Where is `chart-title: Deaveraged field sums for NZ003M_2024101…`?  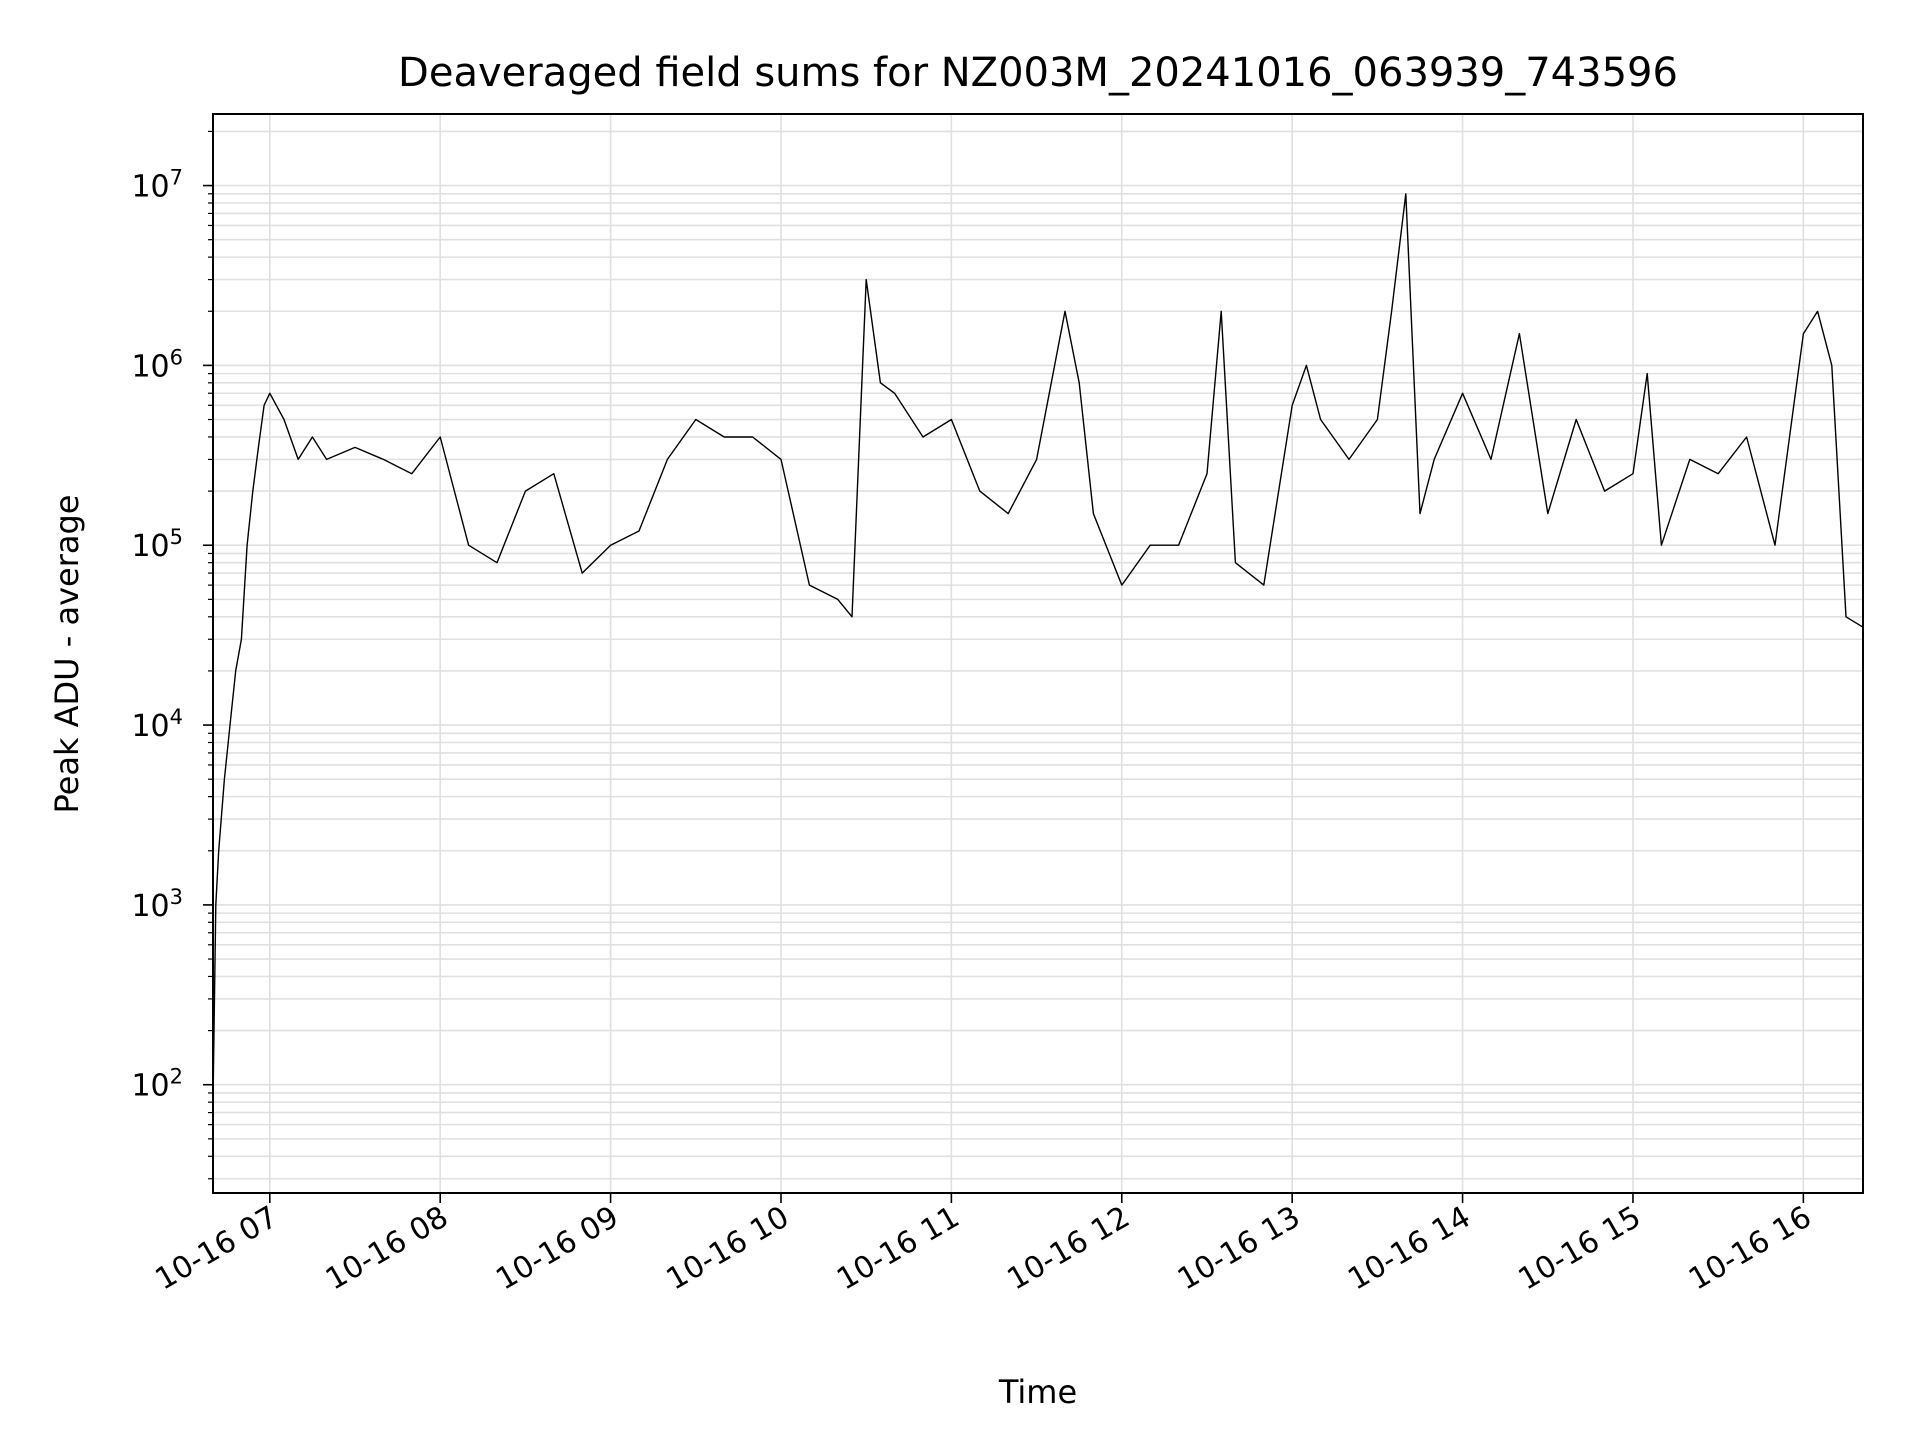 chart-title: Deaveraged field sums for NZ003M_2024101… is located at coordinates (1038, 73).